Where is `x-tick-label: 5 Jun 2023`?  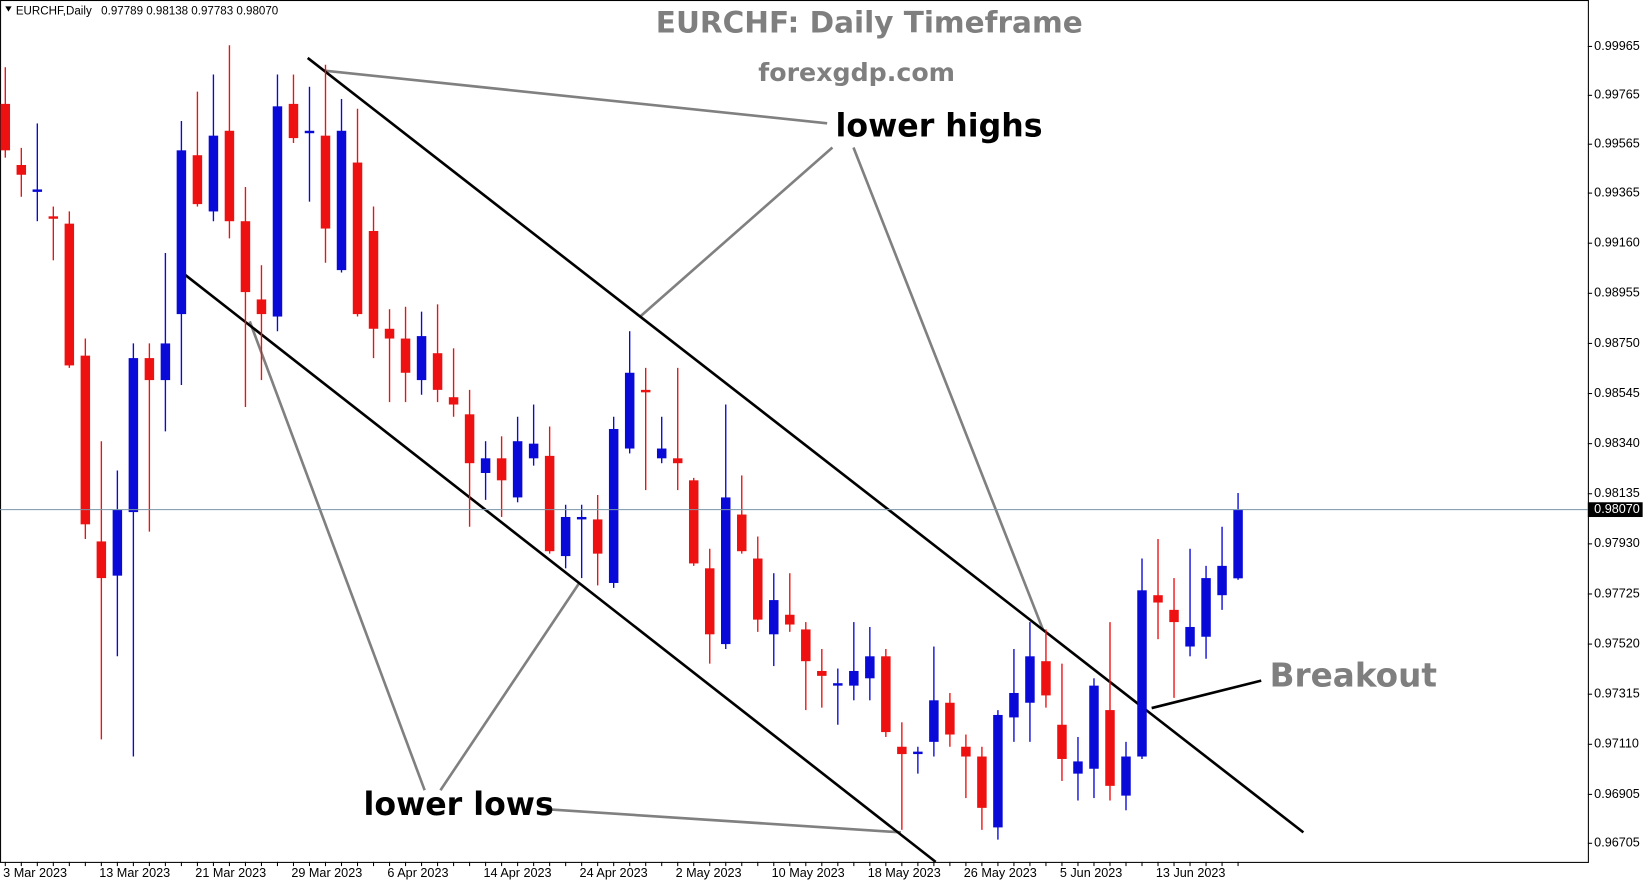
x-tick-label: 5 Jun 2023 is located at coordinates (1091, 873).